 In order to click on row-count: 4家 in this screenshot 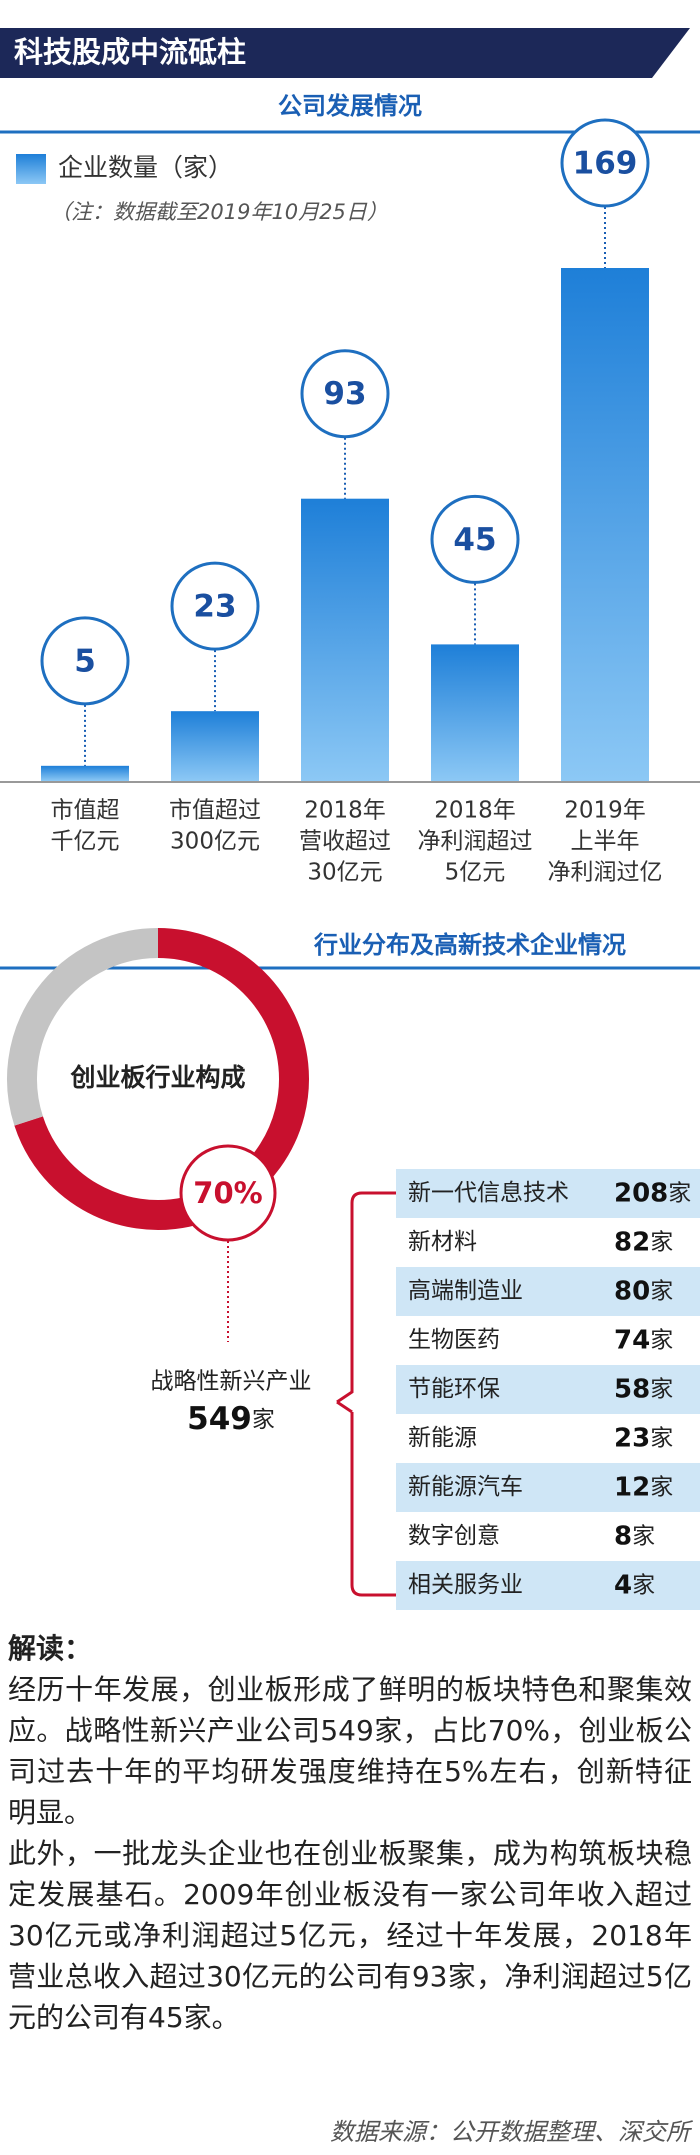, I will do `click(634, 1585)`.